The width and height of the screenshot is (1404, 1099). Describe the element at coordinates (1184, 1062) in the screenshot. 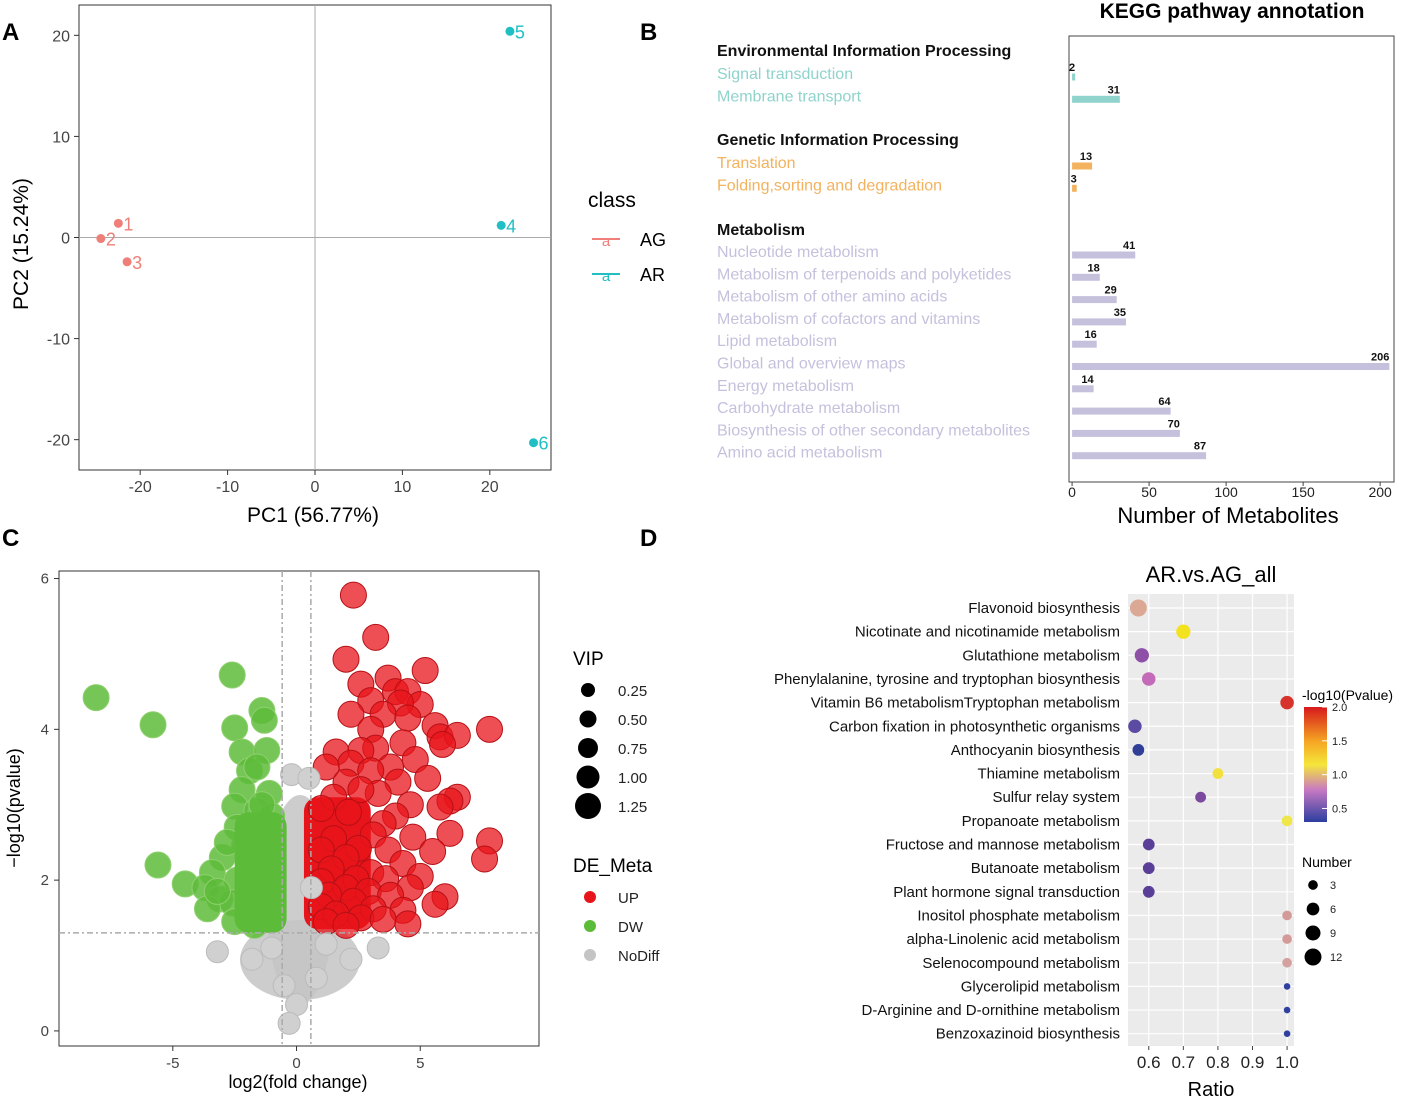

I see `enrichment-x-tick-label: 0.7` at that location.